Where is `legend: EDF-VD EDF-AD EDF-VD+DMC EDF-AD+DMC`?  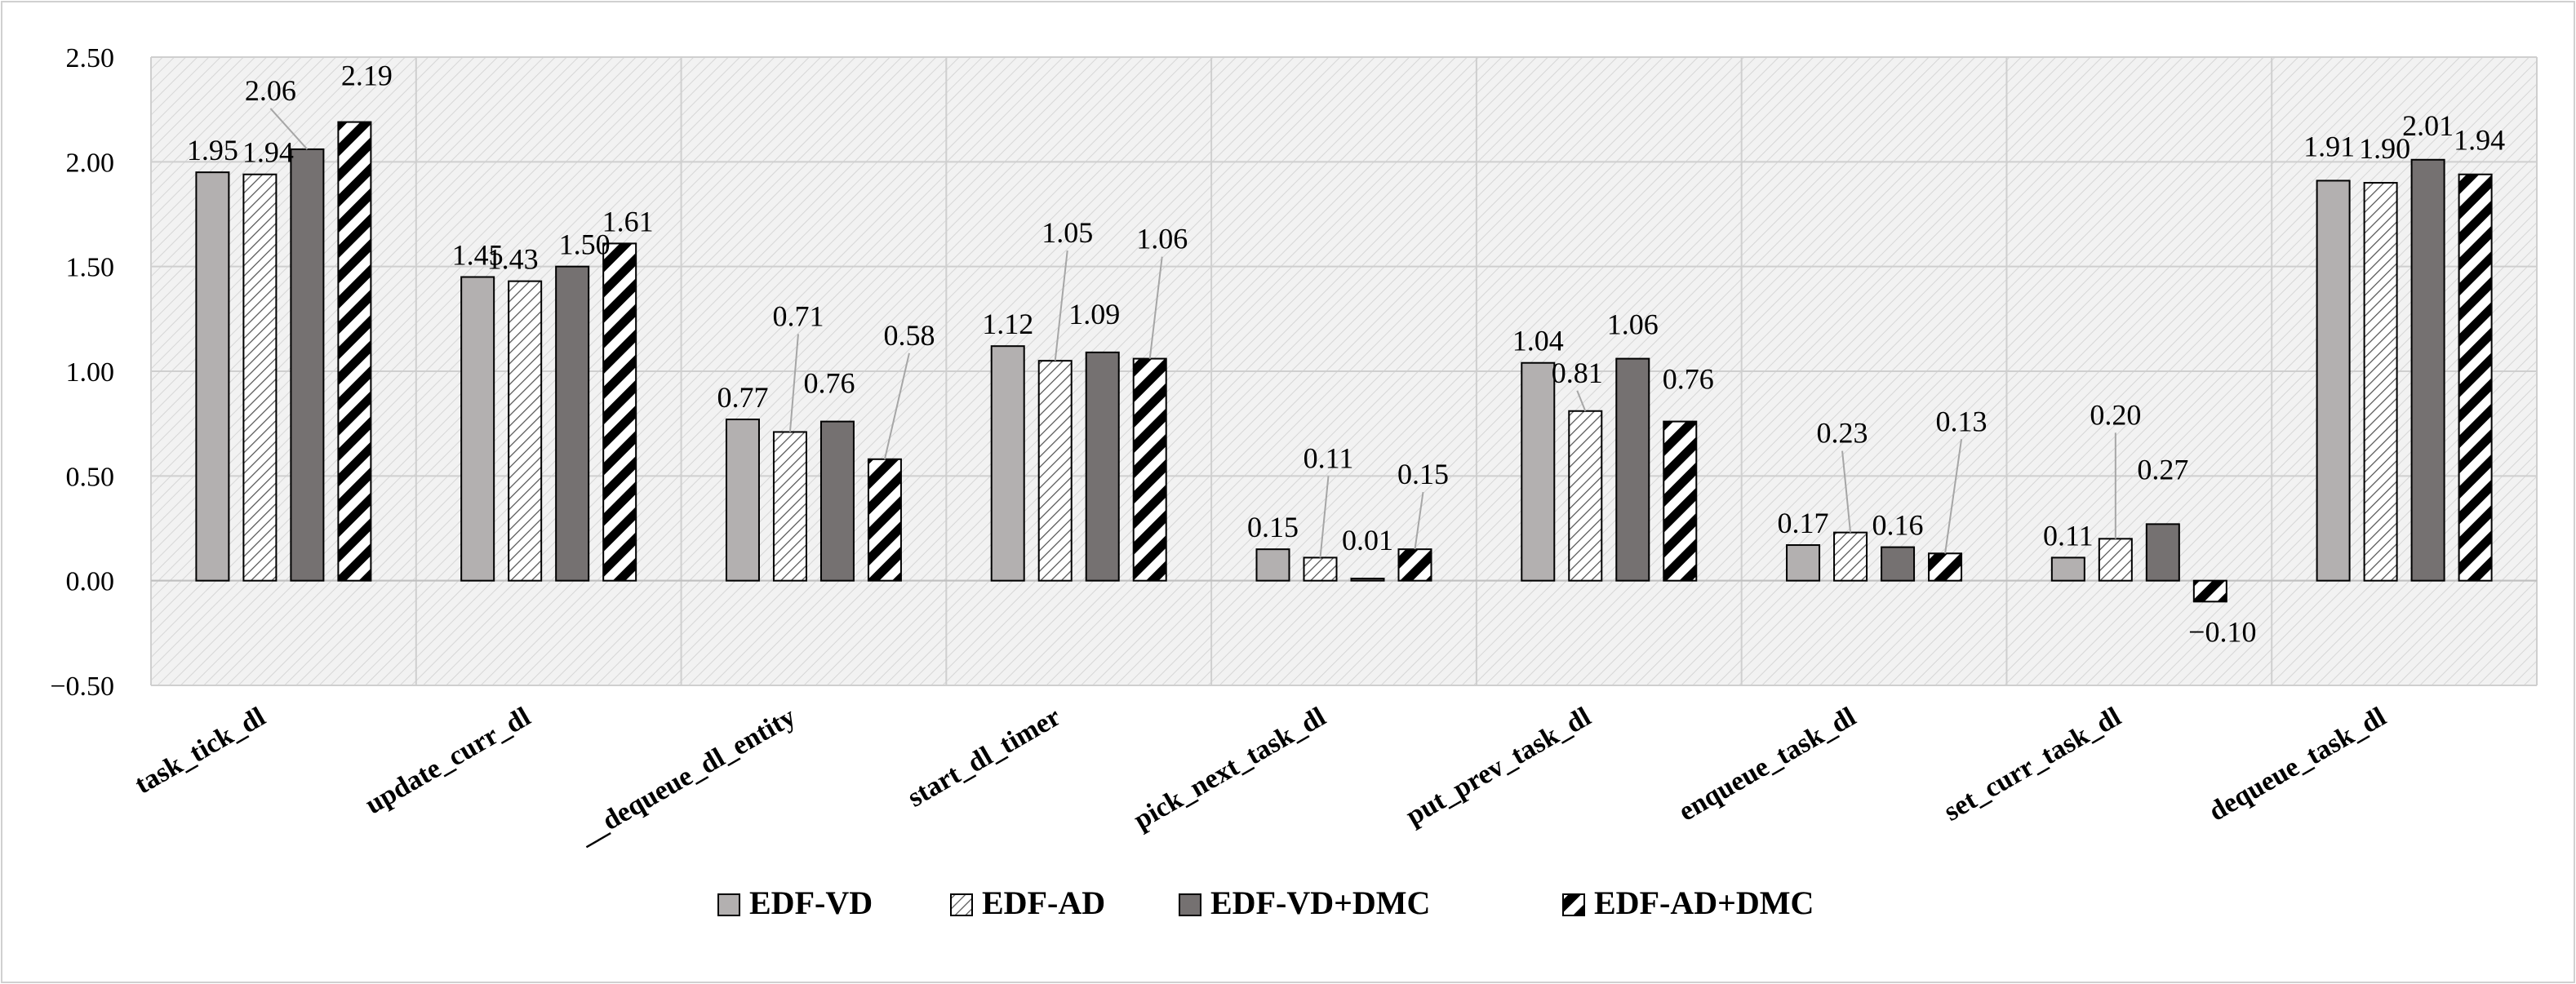
legend: EDF-VD EDF-AD EDF-VD+DMC EDF-AD+DMC is located at coordinates (1265, 902).